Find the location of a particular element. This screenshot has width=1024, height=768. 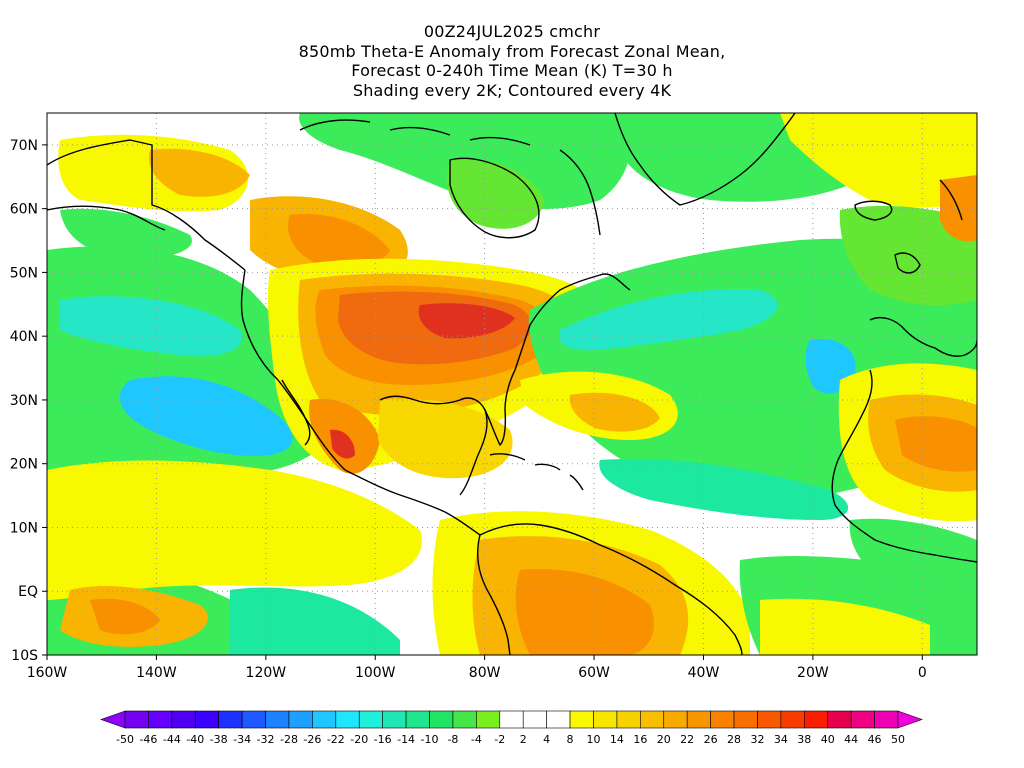

colorbar-label: 8 is located at coordinates (570, 739).